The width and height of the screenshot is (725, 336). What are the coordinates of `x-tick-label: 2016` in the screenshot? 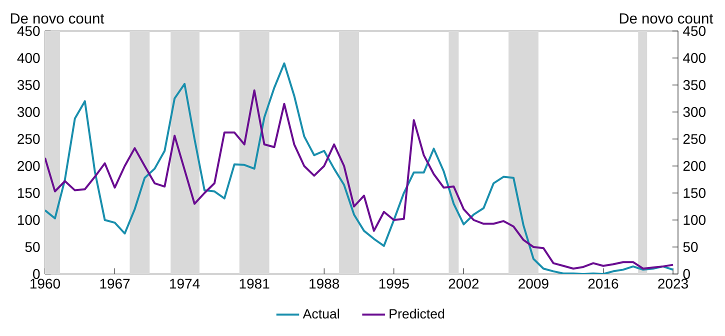 It's located at (603, 283).